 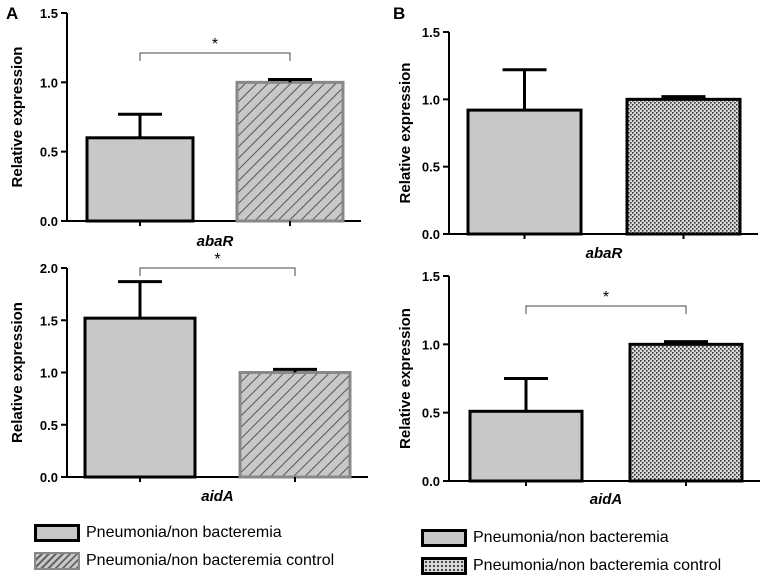 What do you see at coordinates (49, 221) in the screenshot?
I see `a-abar-ytick-label: 0.0` at bounding box center [49, 221].